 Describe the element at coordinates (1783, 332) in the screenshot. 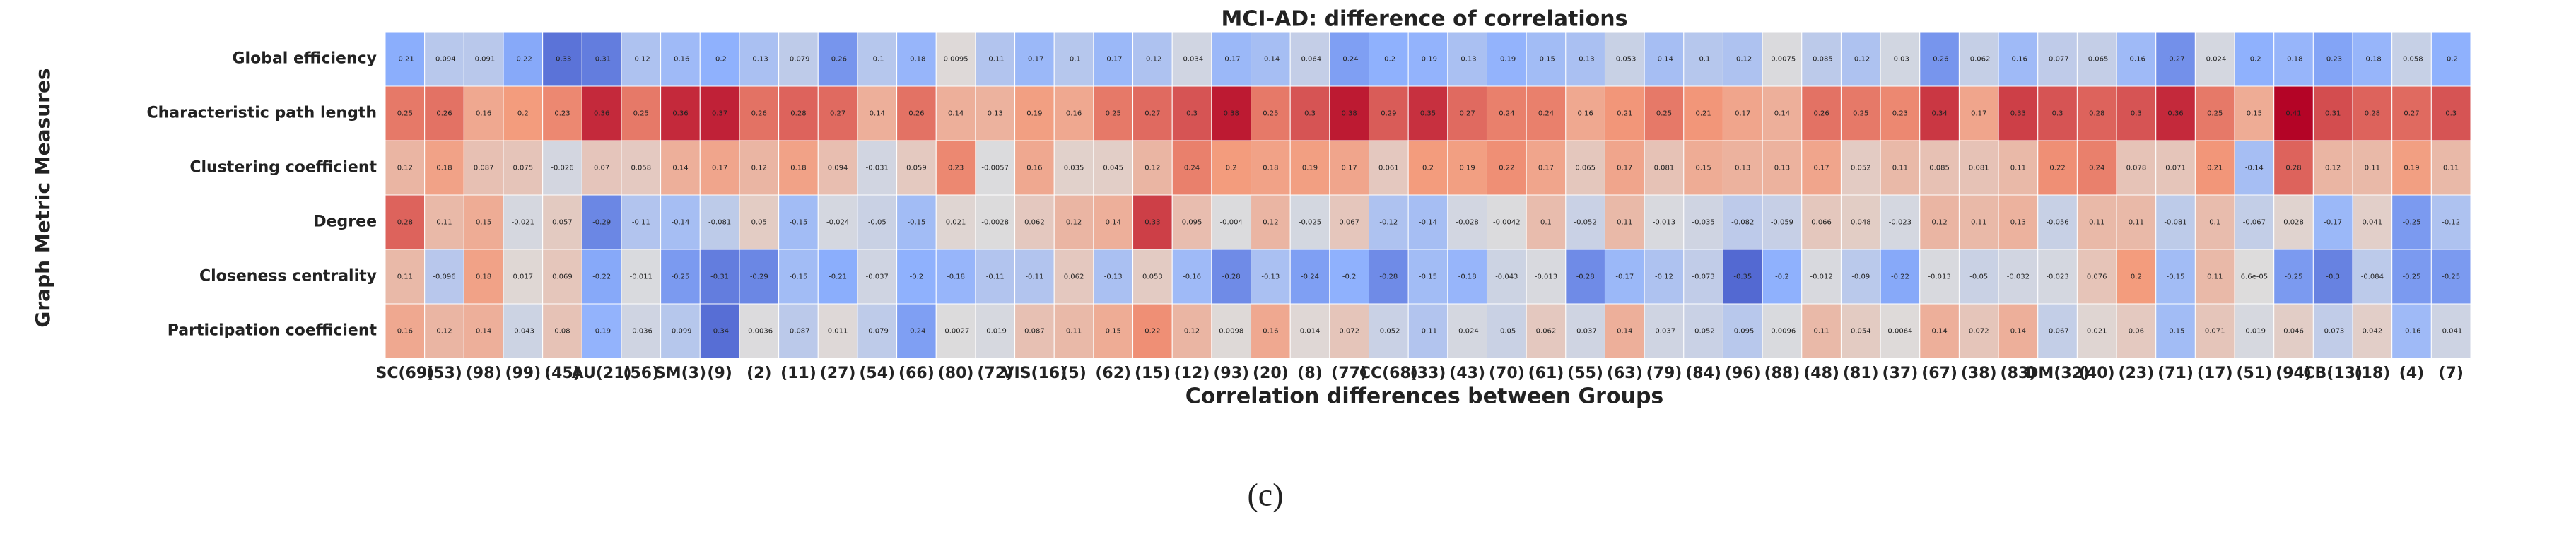

I see `cell-label: -0.0096` at that location.